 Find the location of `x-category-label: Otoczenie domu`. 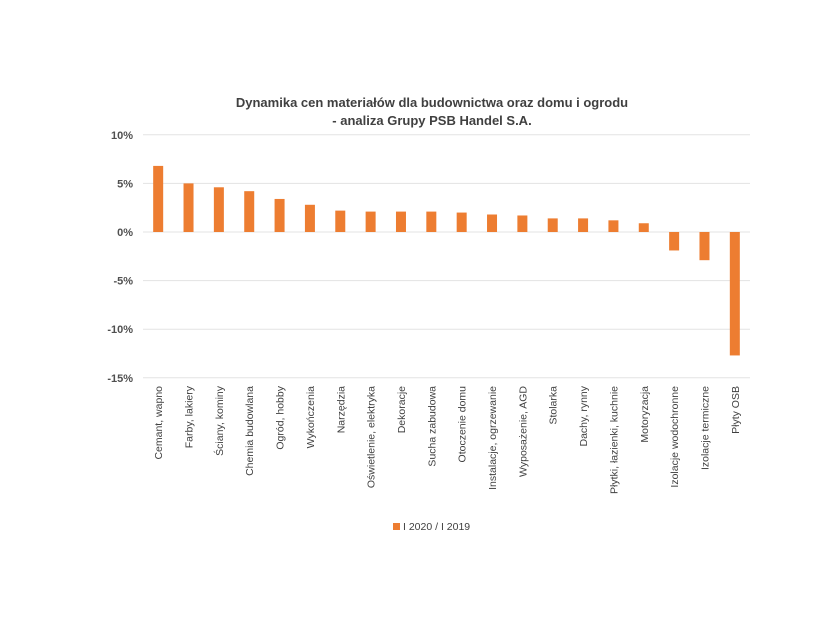

x-category-label: Otoczenie domu is located at coordinates (463, 424).